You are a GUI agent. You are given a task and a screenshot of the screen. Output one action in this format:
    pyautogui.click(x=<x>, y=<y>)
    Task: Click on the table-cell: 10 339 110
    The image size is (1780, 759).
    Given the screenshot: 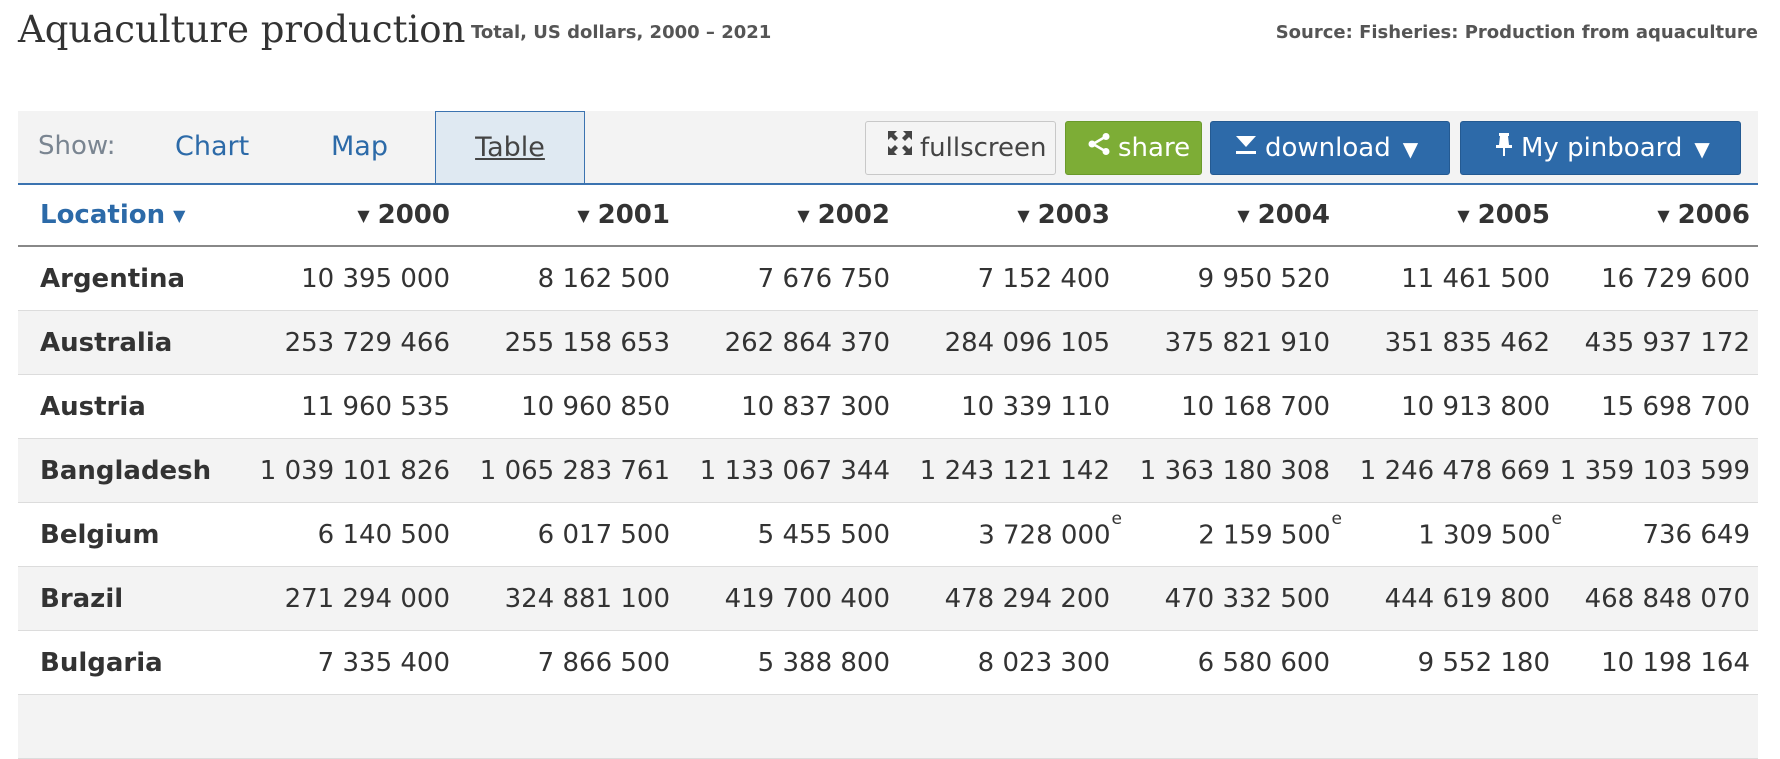 What is the action you would take?
    pyautogui.click(x=1008, y=406)
    